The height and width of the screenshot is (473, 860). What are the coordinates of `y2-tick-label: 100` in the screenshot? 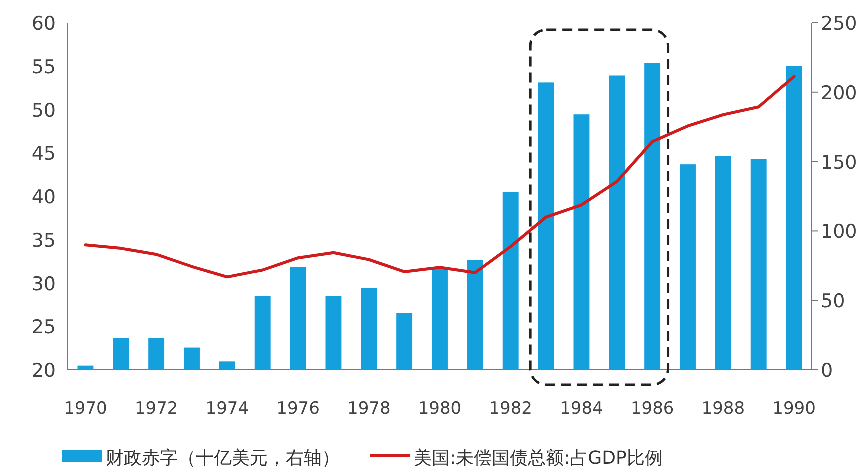 It's located at (839, 232).